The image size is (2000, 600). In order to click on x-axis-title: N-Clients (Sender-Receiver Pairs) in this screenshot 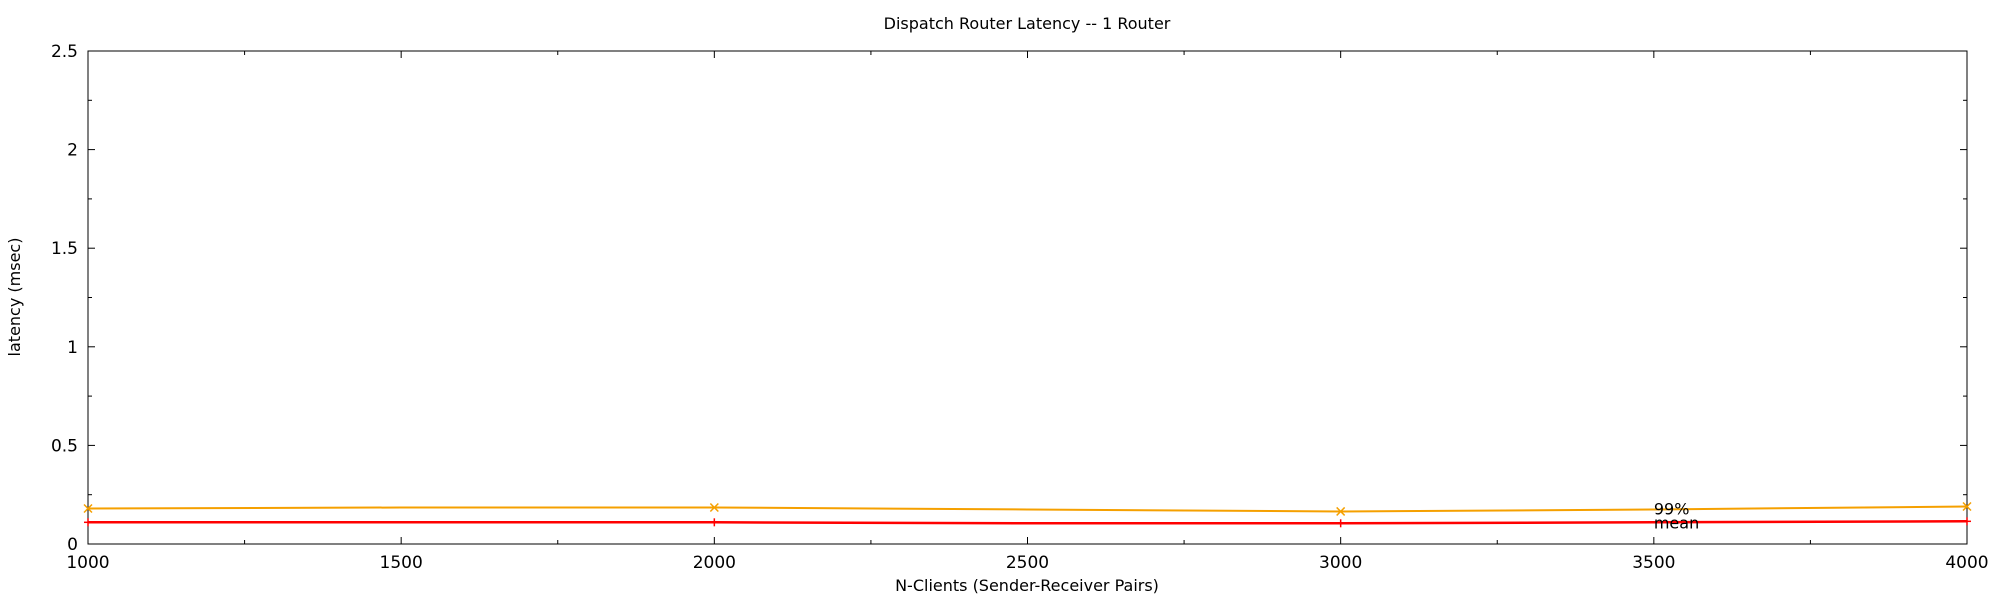, I will do `click(1027, 585)`.